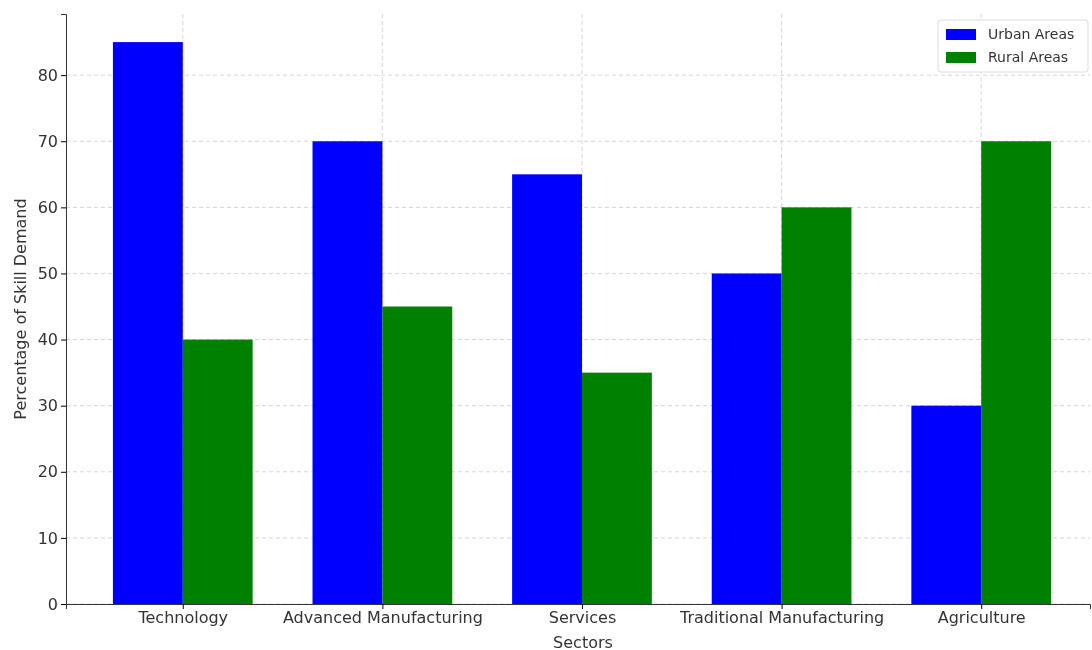 Image resolution: width=1092 pixels, height=650 pixels. I want to click on x-tick-label: Services, so click(582, 618).